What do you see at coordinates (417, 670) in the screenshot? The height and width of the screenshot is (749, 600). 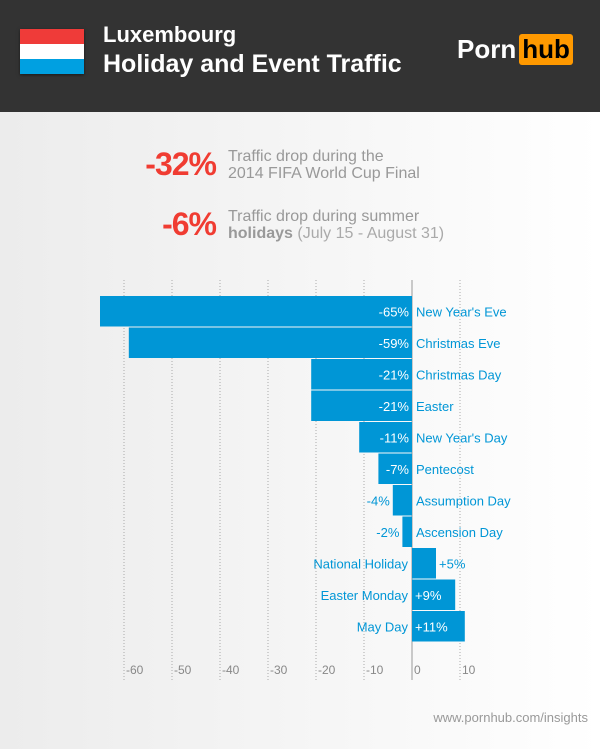 I see `x-tick-label: 0` at bounding box center [417, 670].